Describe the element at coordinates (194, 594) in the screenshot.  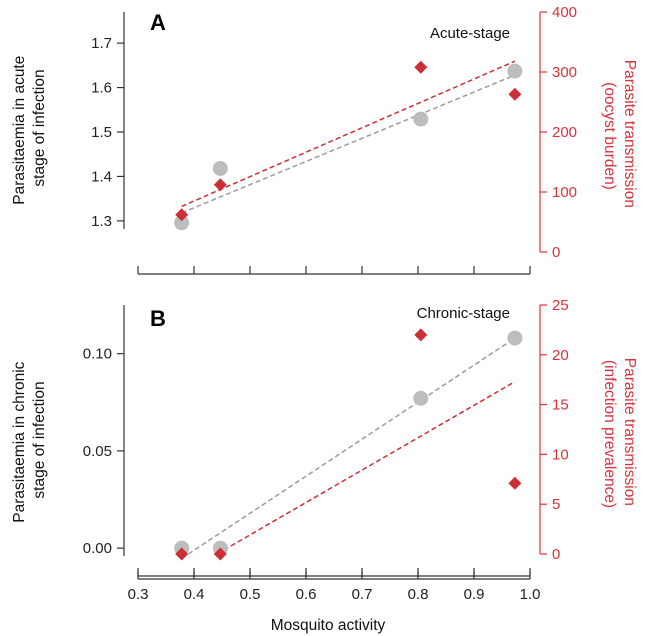
I see `x-tick-label: 0.4` at that location.